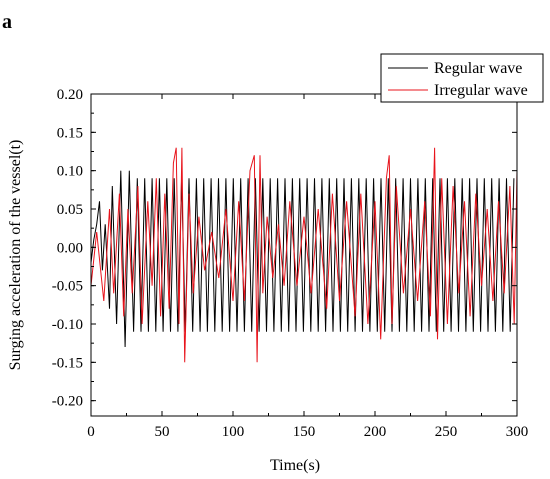  What do you see at coordinates (295, 465) in the screenshot?
I see `x-axis-title: Time(s)` at bounding box center [295, 465].